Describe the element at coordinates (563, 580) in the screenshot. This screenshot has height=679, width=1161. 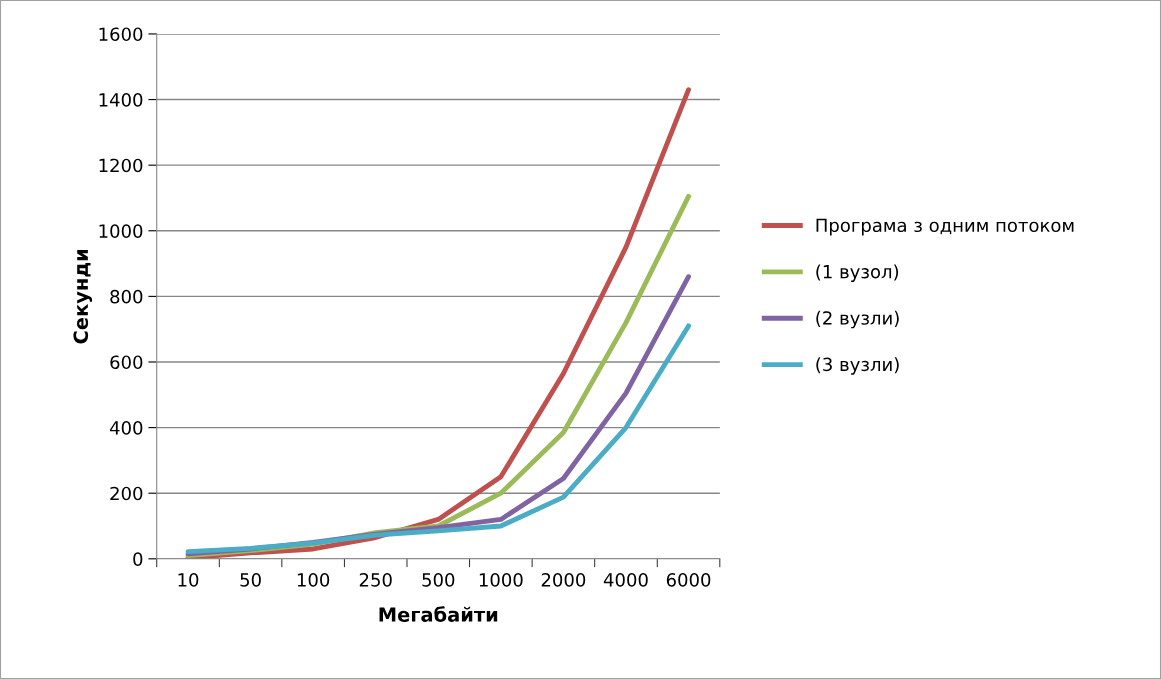
I see `x-tick-label: 2000` at that location.